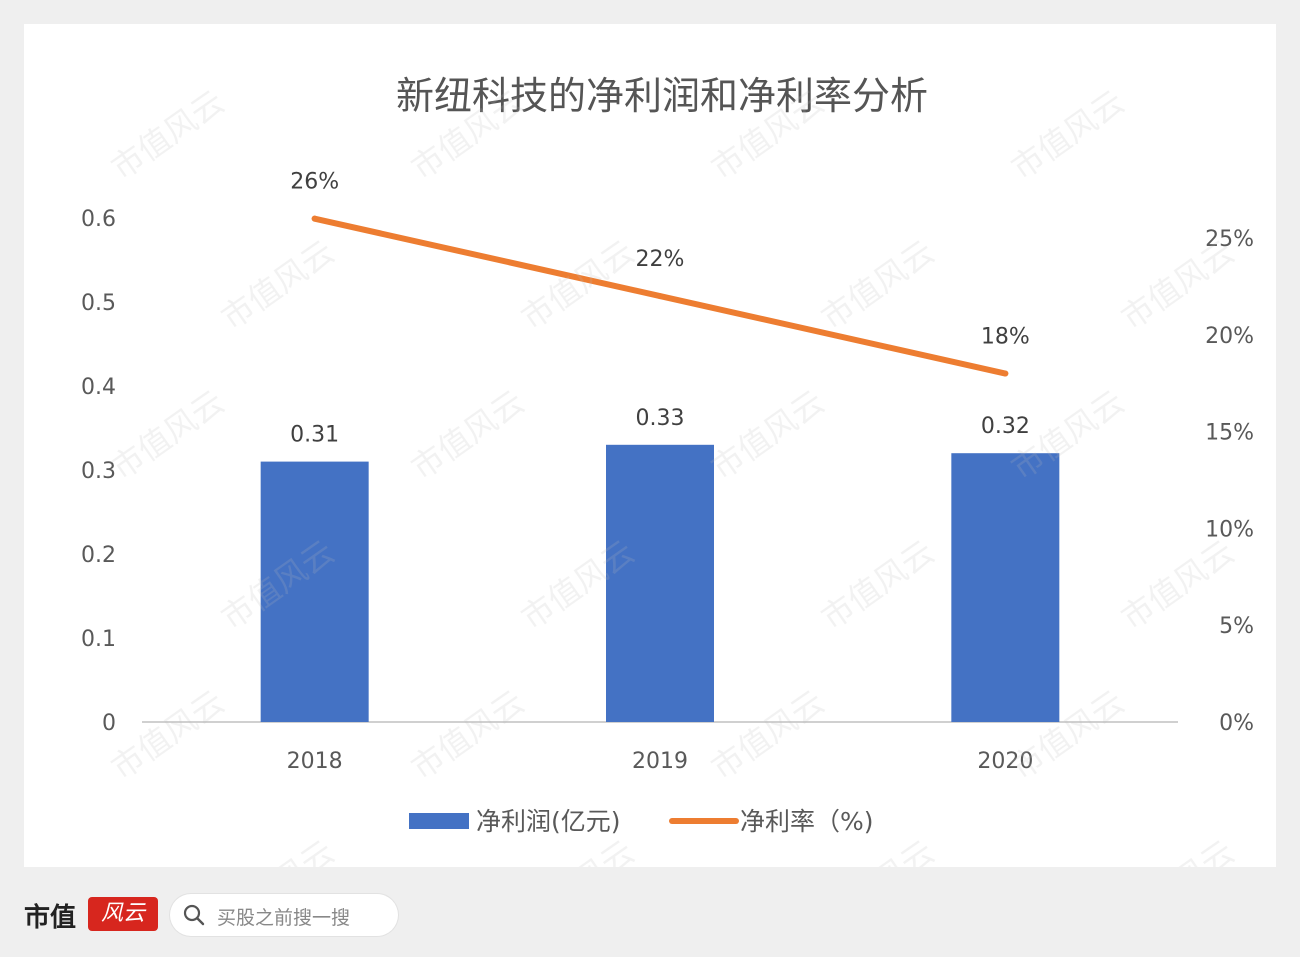 The width and height of the screenshot is (1300, 957). What do you see at coordinates (1229, 239) in the screenshot?
I see `y-right-tick-label: 25%` at bounding box center [1229, 239].